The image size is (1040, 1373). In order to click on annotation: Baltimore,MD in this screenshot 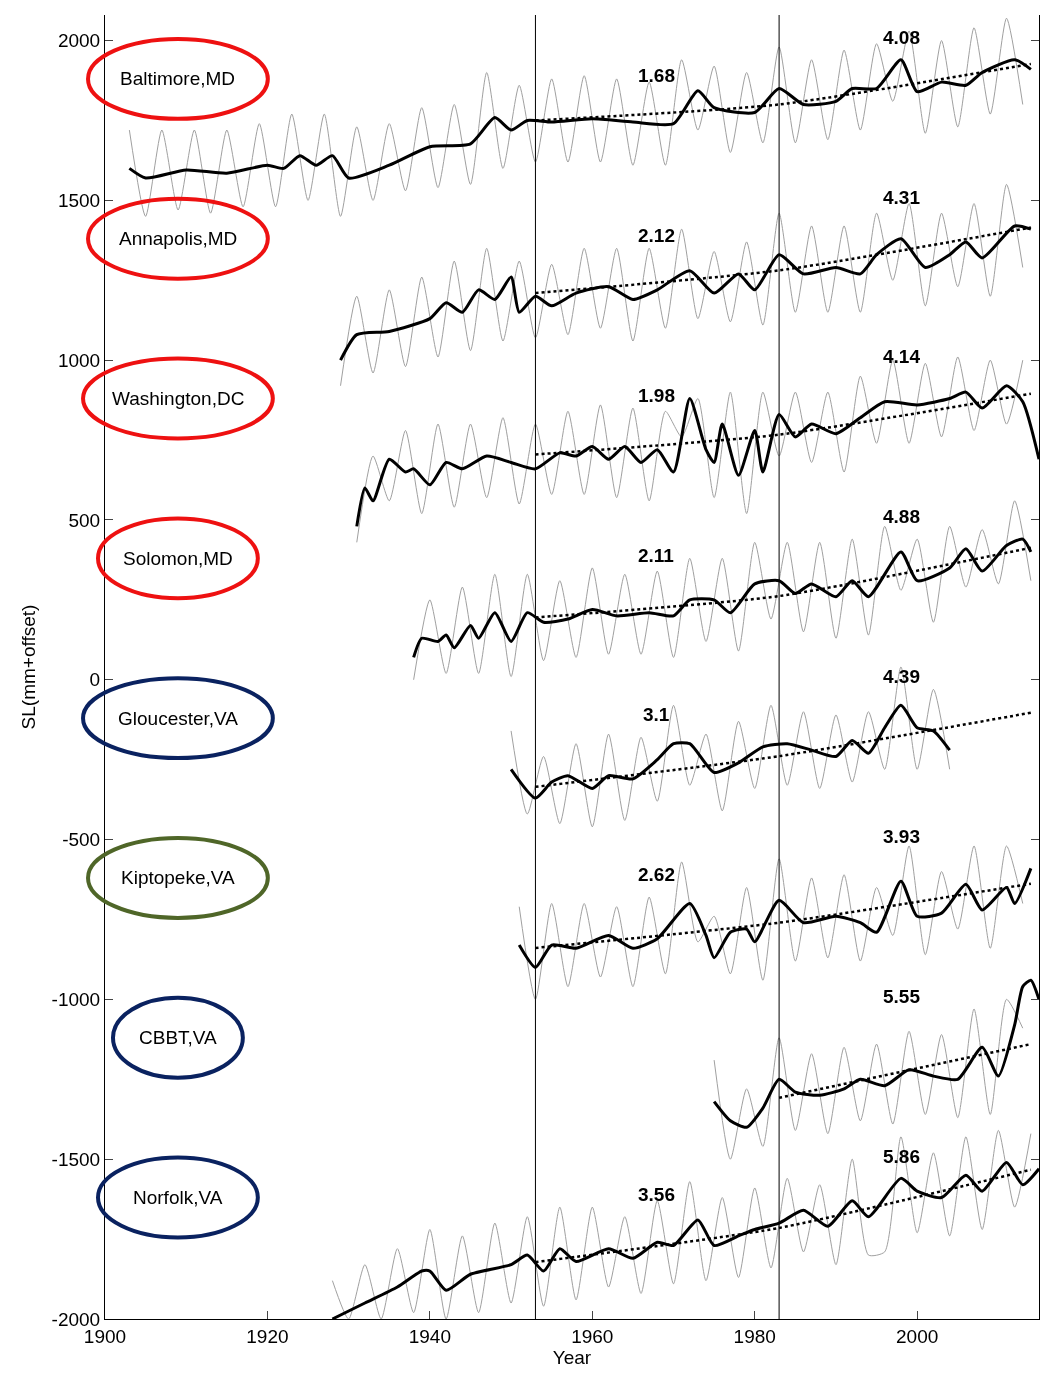, I will do `click(178, 78)`.